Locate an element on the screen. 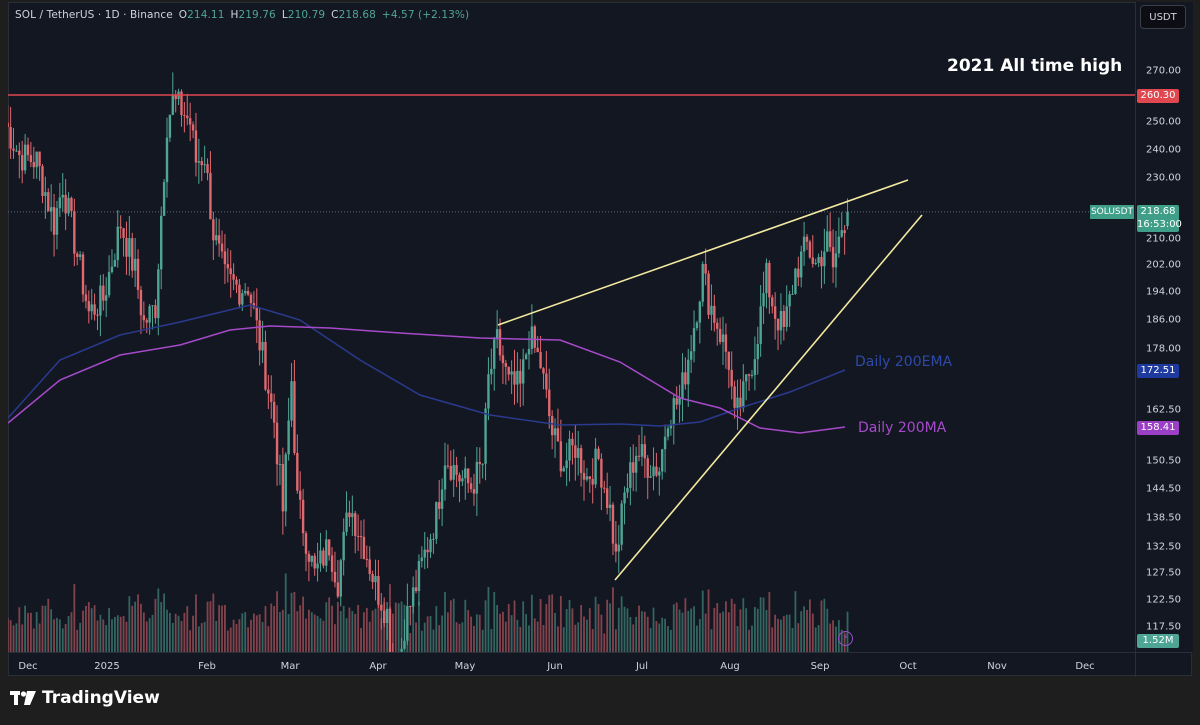 This screenshot has height=725, width=1200. ma-annotation: Daily 200MA is located at coordinates (902, 428).